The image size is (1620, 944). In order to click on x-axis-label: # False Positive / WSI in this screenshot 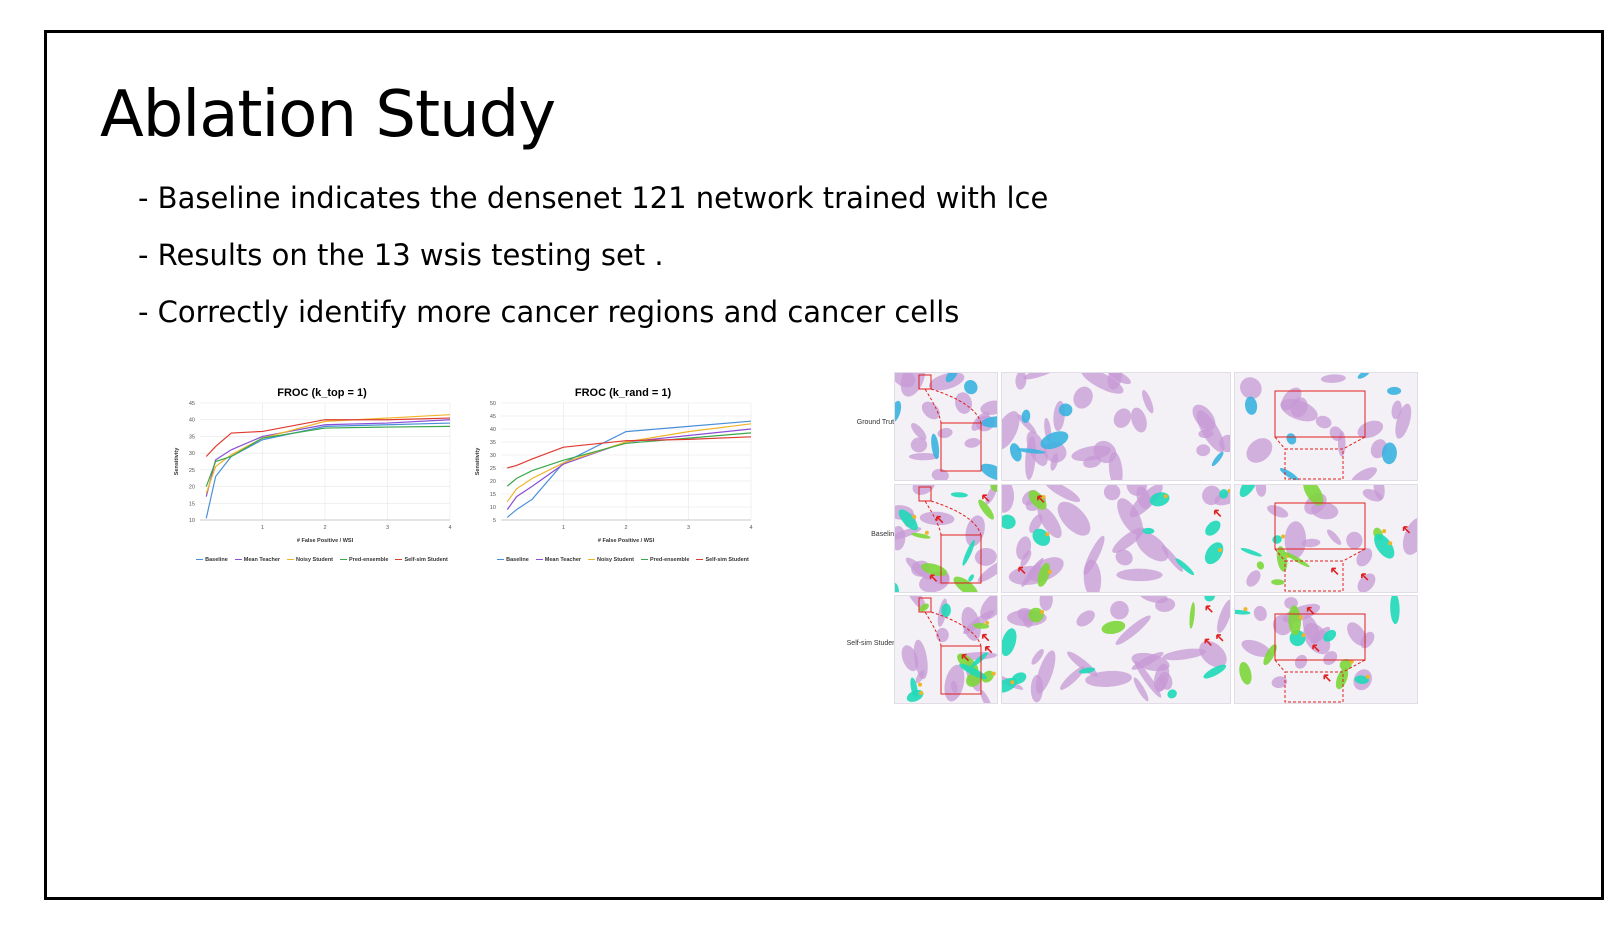, I will do `click(325, 541)`.